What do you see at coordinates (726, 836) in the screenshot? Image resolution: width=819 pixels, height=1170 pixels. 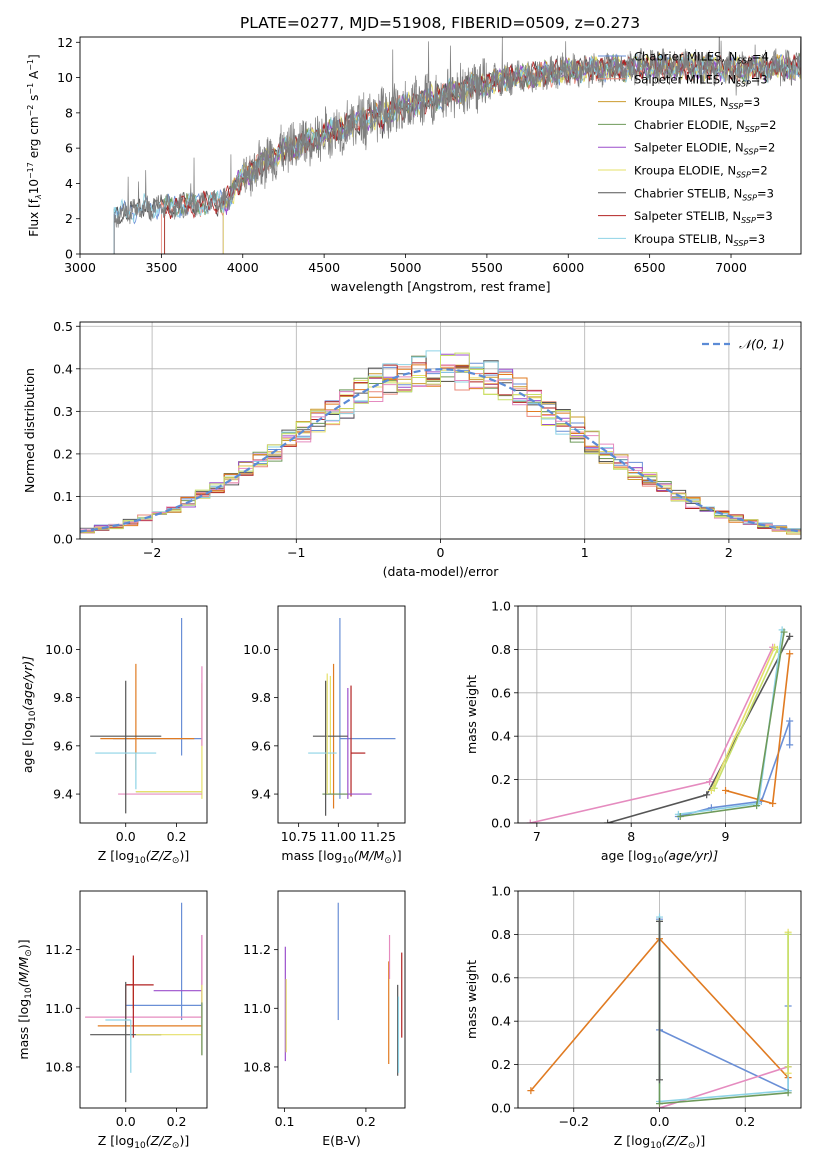 I see `x-tick-label: 9` at bounding box center [726, 836].